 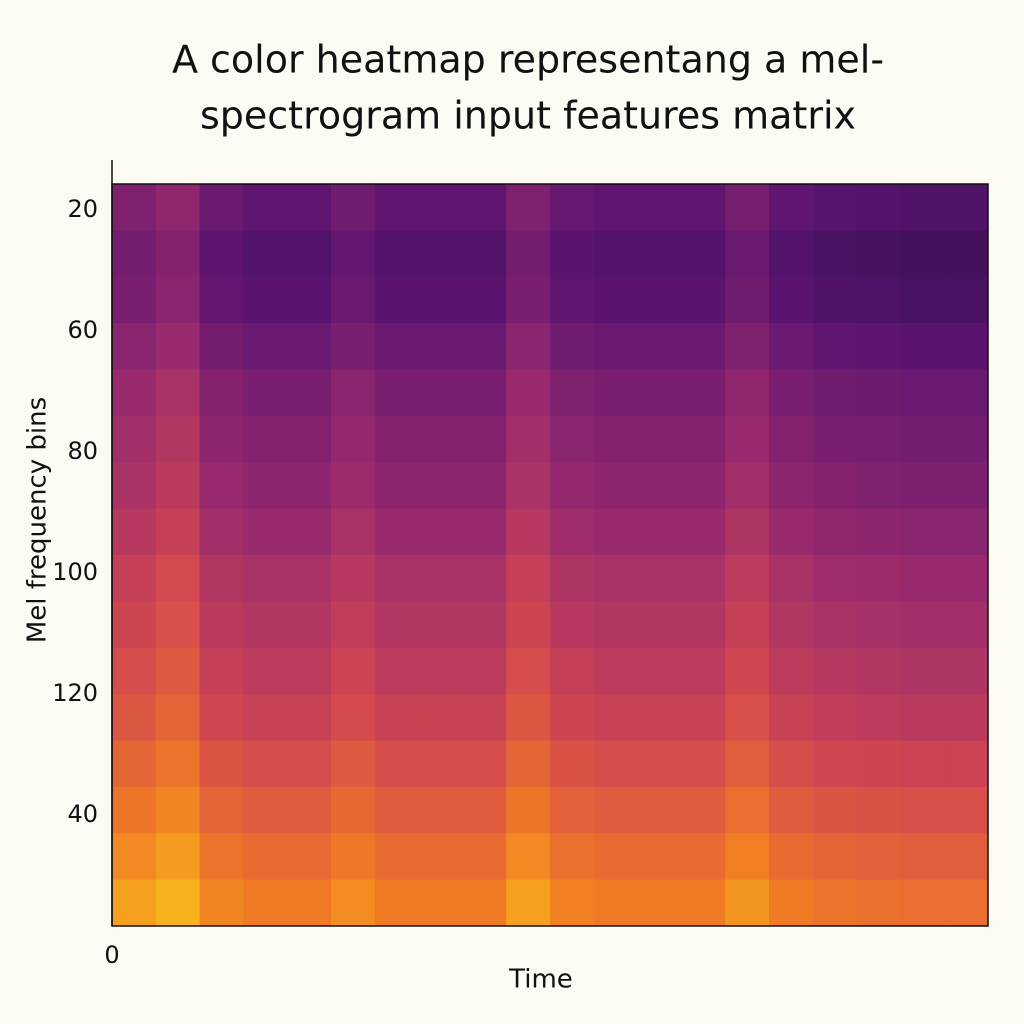 What do you see at coordinates (82, 209) in the screenshot?
I see `y-tick-label: 20` at bounding box center [82, 209].